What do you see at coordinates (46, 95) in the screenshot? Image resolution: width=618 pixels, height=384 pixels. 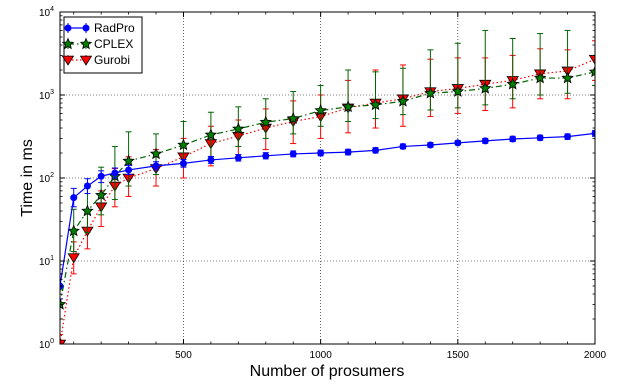 I see `y-tick-label: 10³` at bounding box center [46, 95].